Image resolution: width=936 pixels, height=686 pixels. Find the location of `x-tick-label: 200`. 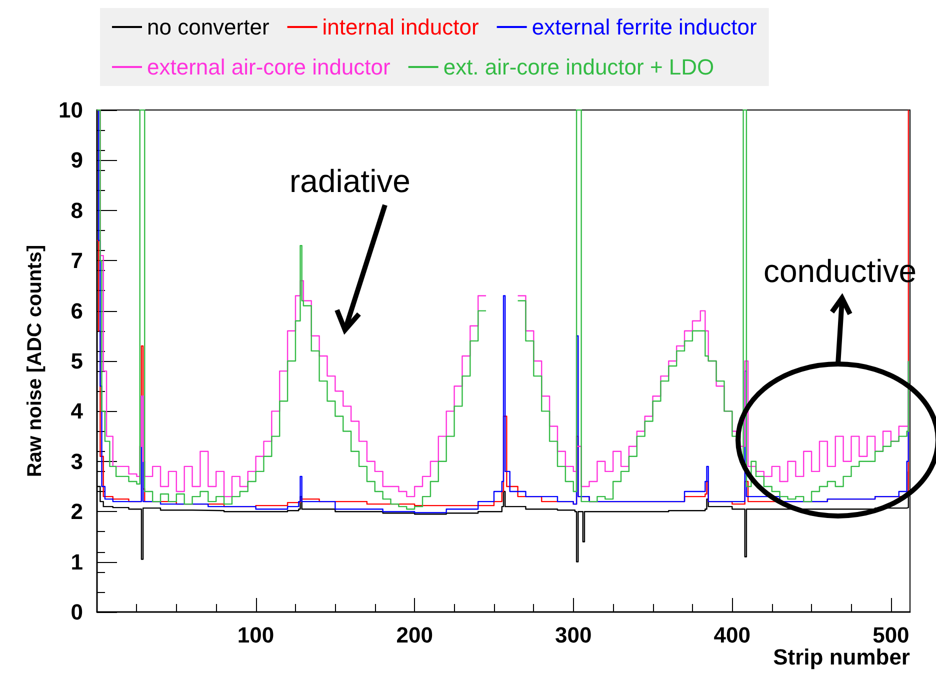

x-tick-label: 200 is located at coordinates (414, 635).